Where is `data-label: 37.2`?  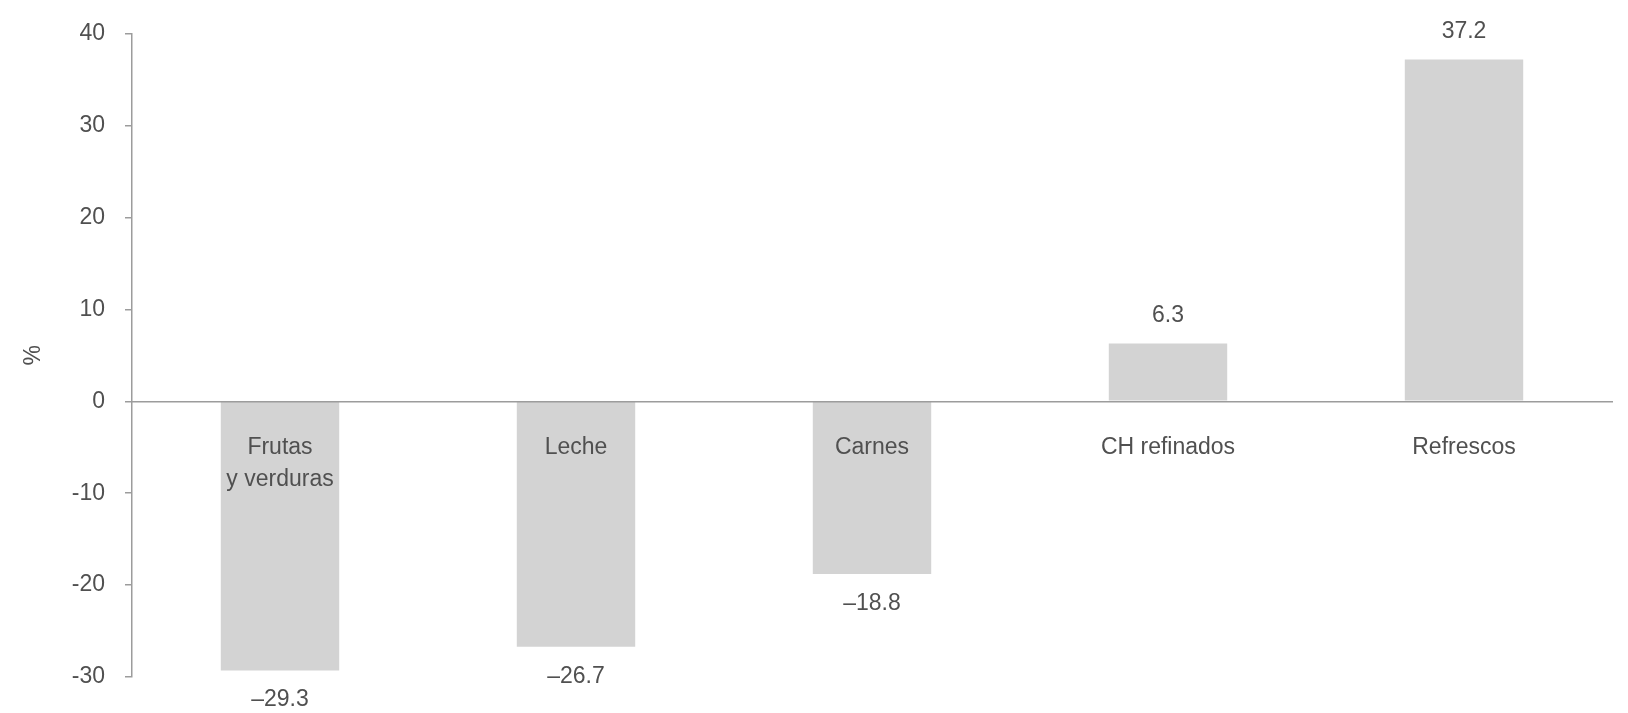 data-label: 37.2 is located at coordinates (1464, 30).